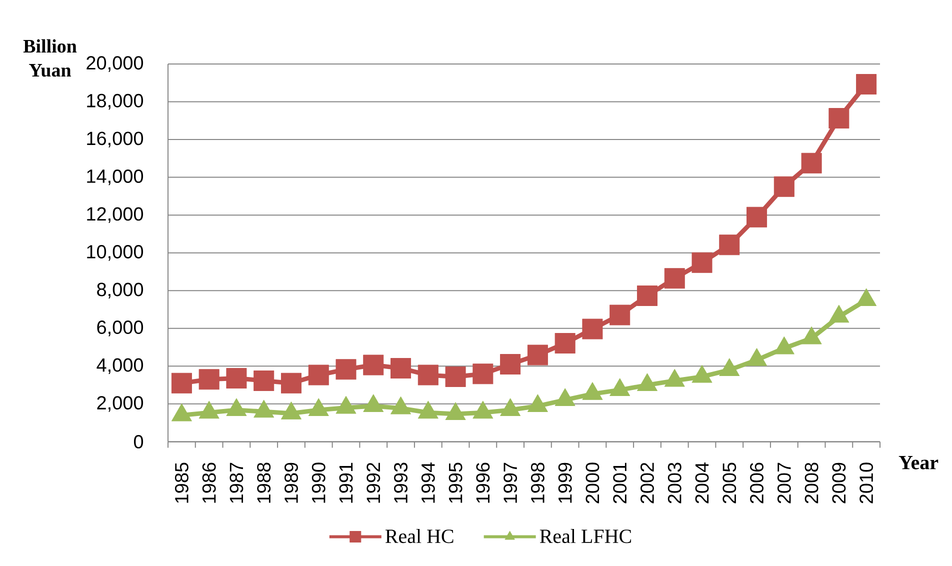 This screenshot has height=566, width=952. What do you see at coordinates (120, 328) in the screenshot?
I see `y-tick-label: 6,000` at bounding box center [120, 328].